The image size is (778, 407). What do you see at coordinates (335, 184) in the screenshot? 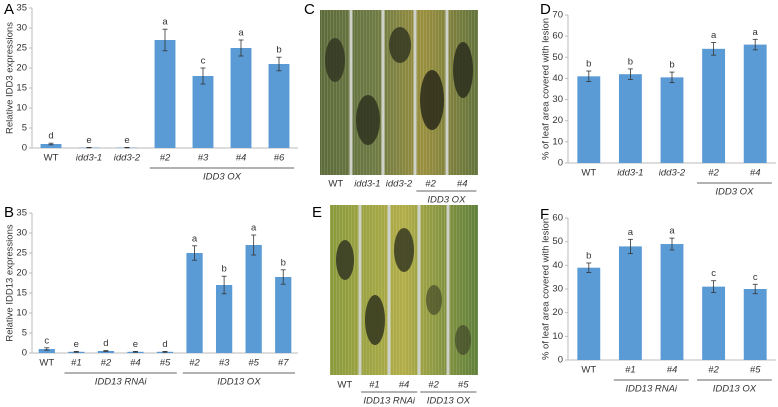
I see `photo-label: WT` at bounding box center [335, 184].